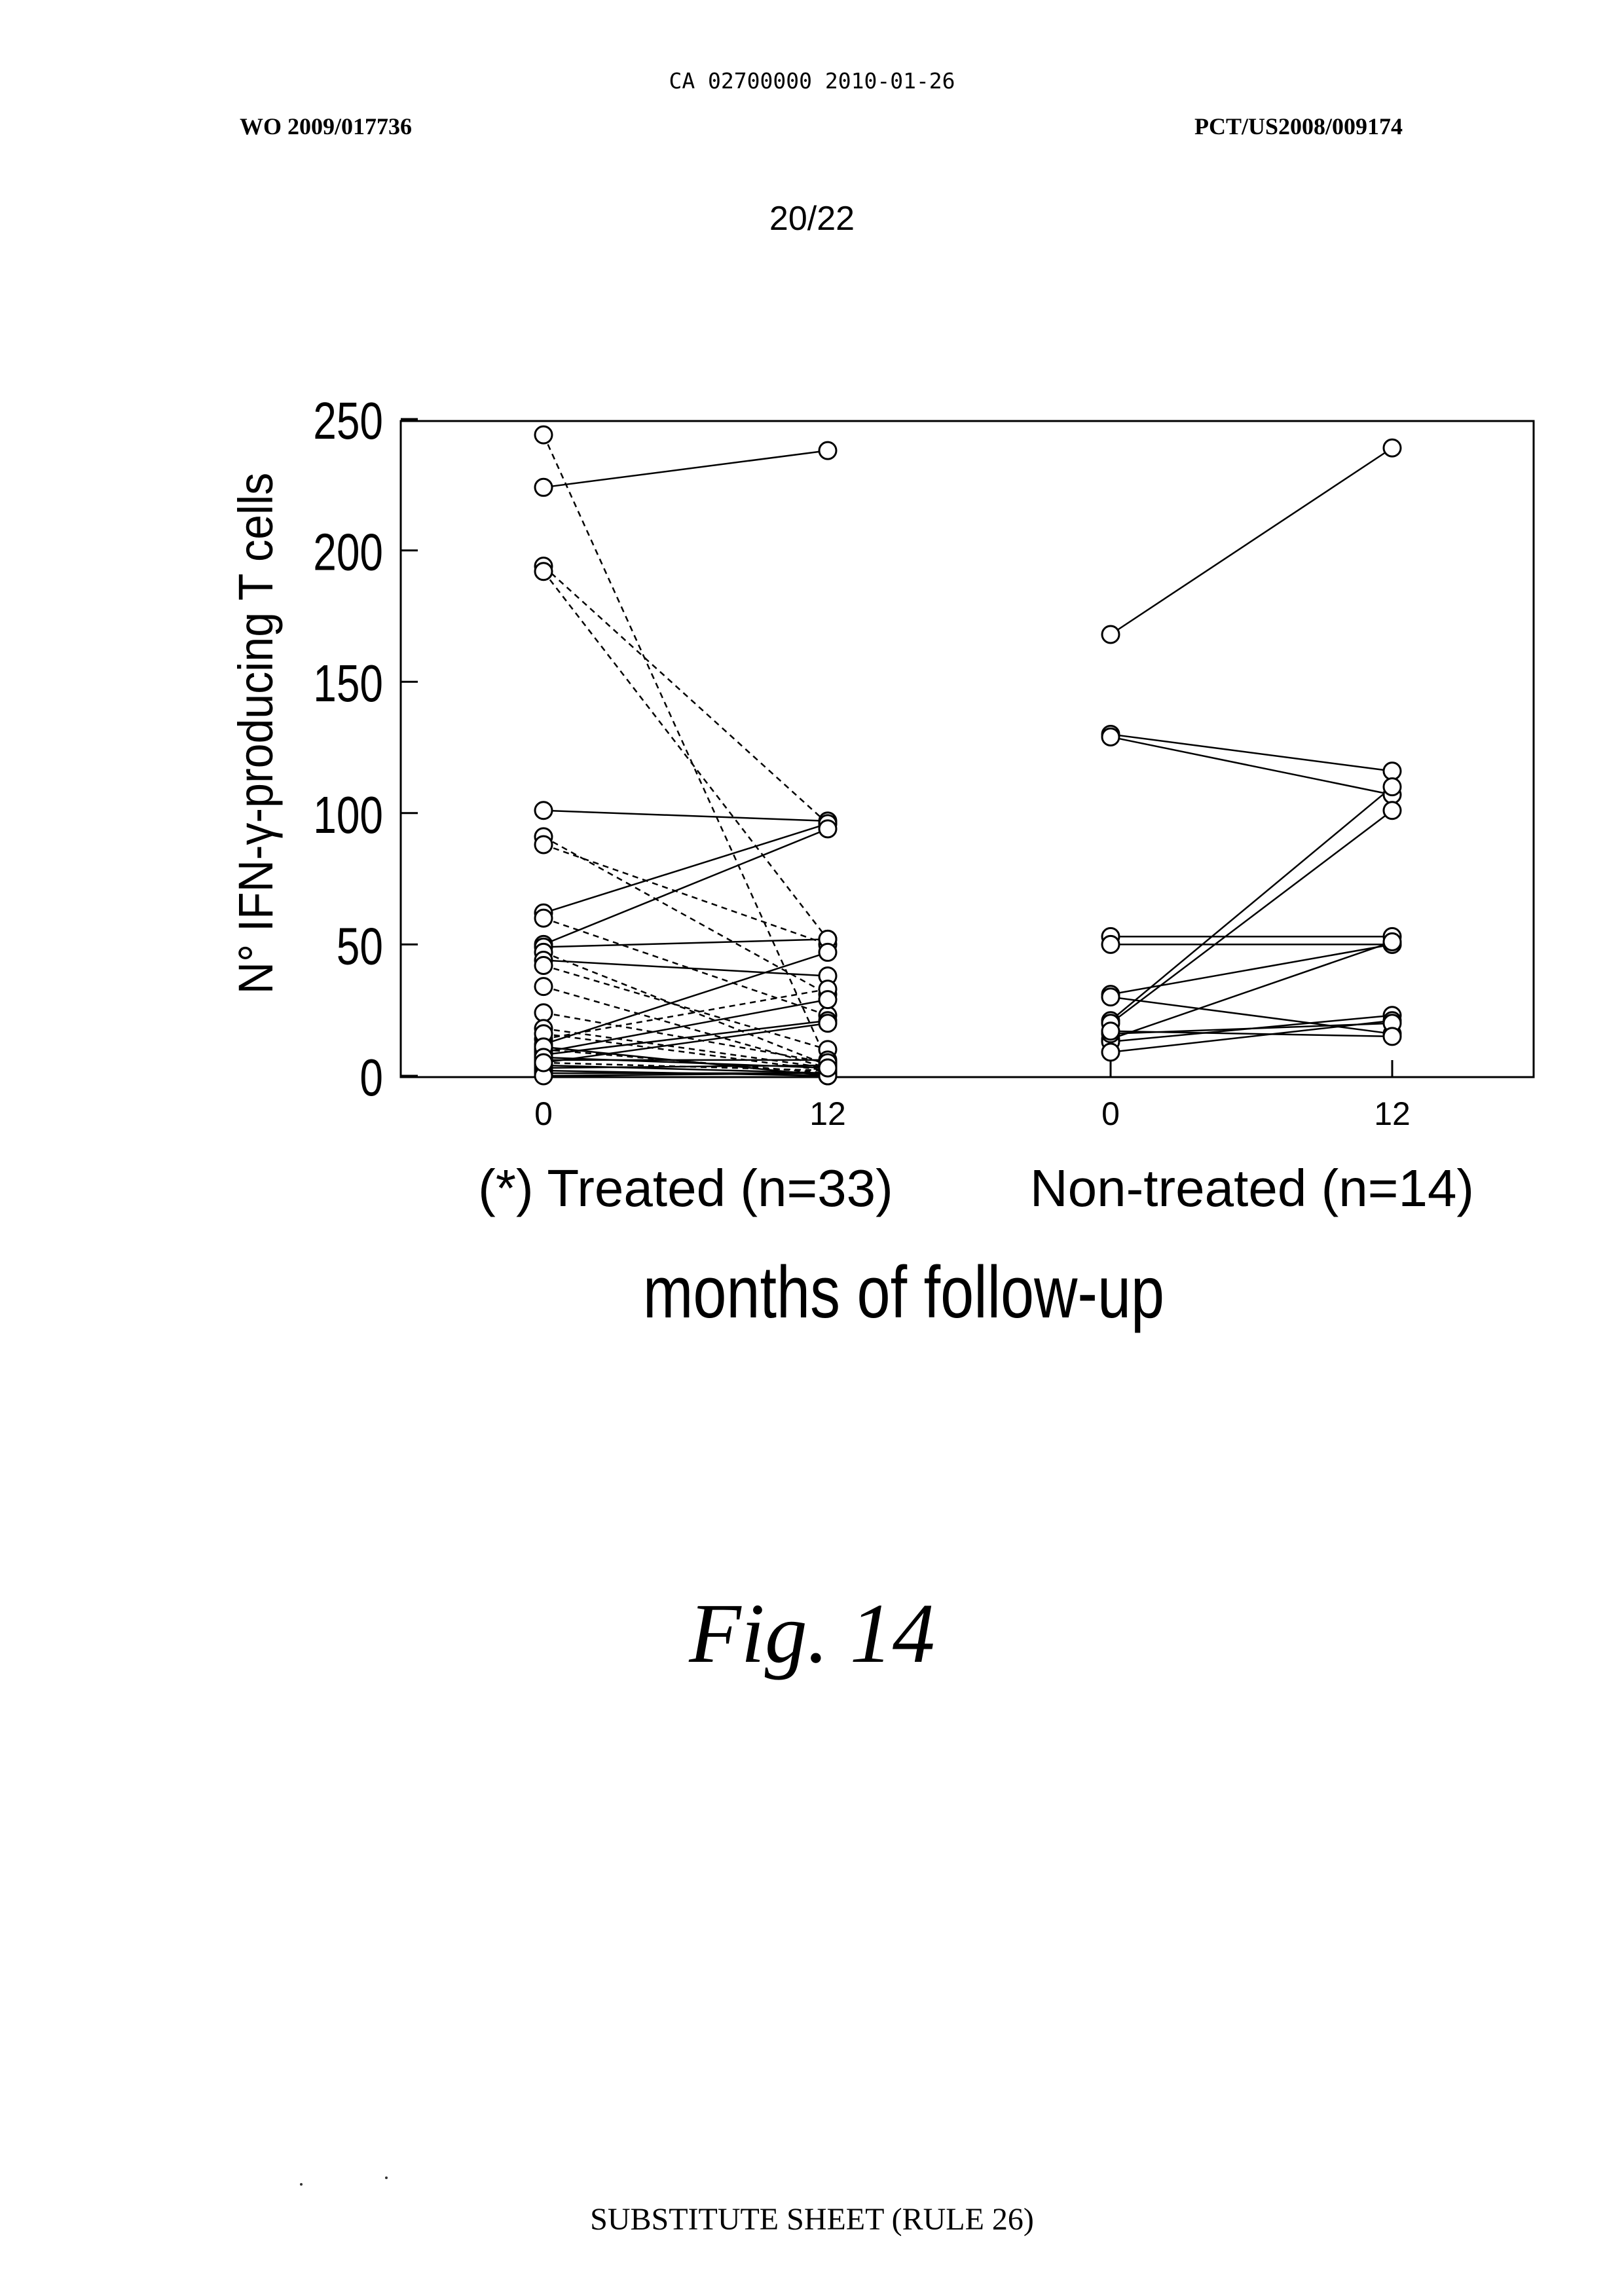  What do you see at coordinates (1252, 1188) in the screenshot?
I see `group-label-non-treated: Non-treated (n=14)` at bounding box center [1252, 1188].